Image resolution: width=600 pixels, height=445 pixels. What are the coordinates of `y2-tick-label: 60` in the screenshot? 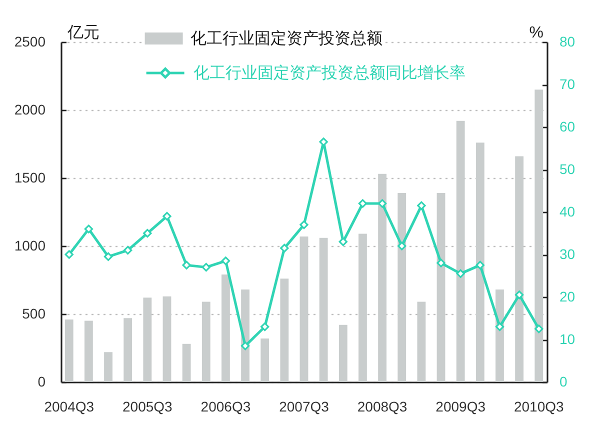 It's located at (568, 126).